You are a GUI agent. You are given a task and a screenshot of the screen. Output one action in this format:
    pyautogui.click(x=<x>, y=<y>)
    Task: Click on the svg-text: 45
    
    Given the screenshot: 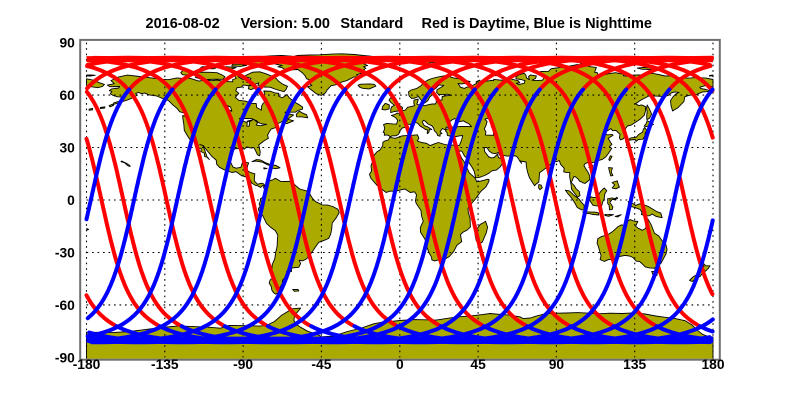 What is the action you would take?
    pyautogui.click(x=478, y=364)
    